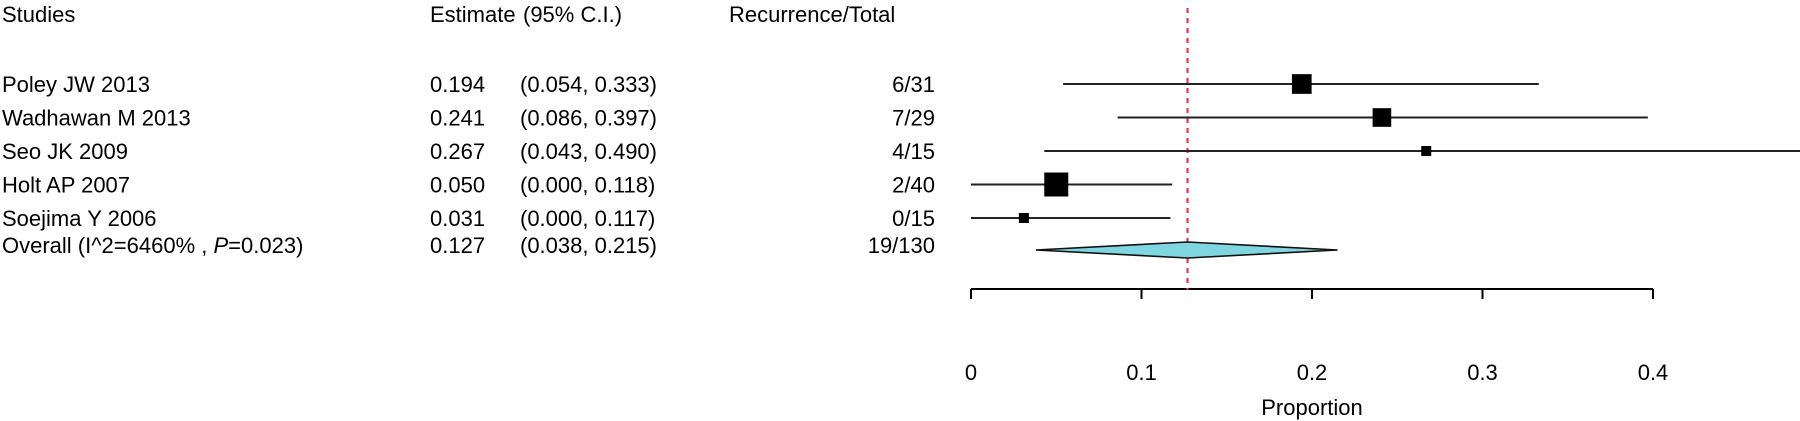 This screenshot has width=1800, height=421. What do you see at coordinates (220, 245) in the screenshot?
I see `overall-p-symbol: P` at bounding box center [220, 245].